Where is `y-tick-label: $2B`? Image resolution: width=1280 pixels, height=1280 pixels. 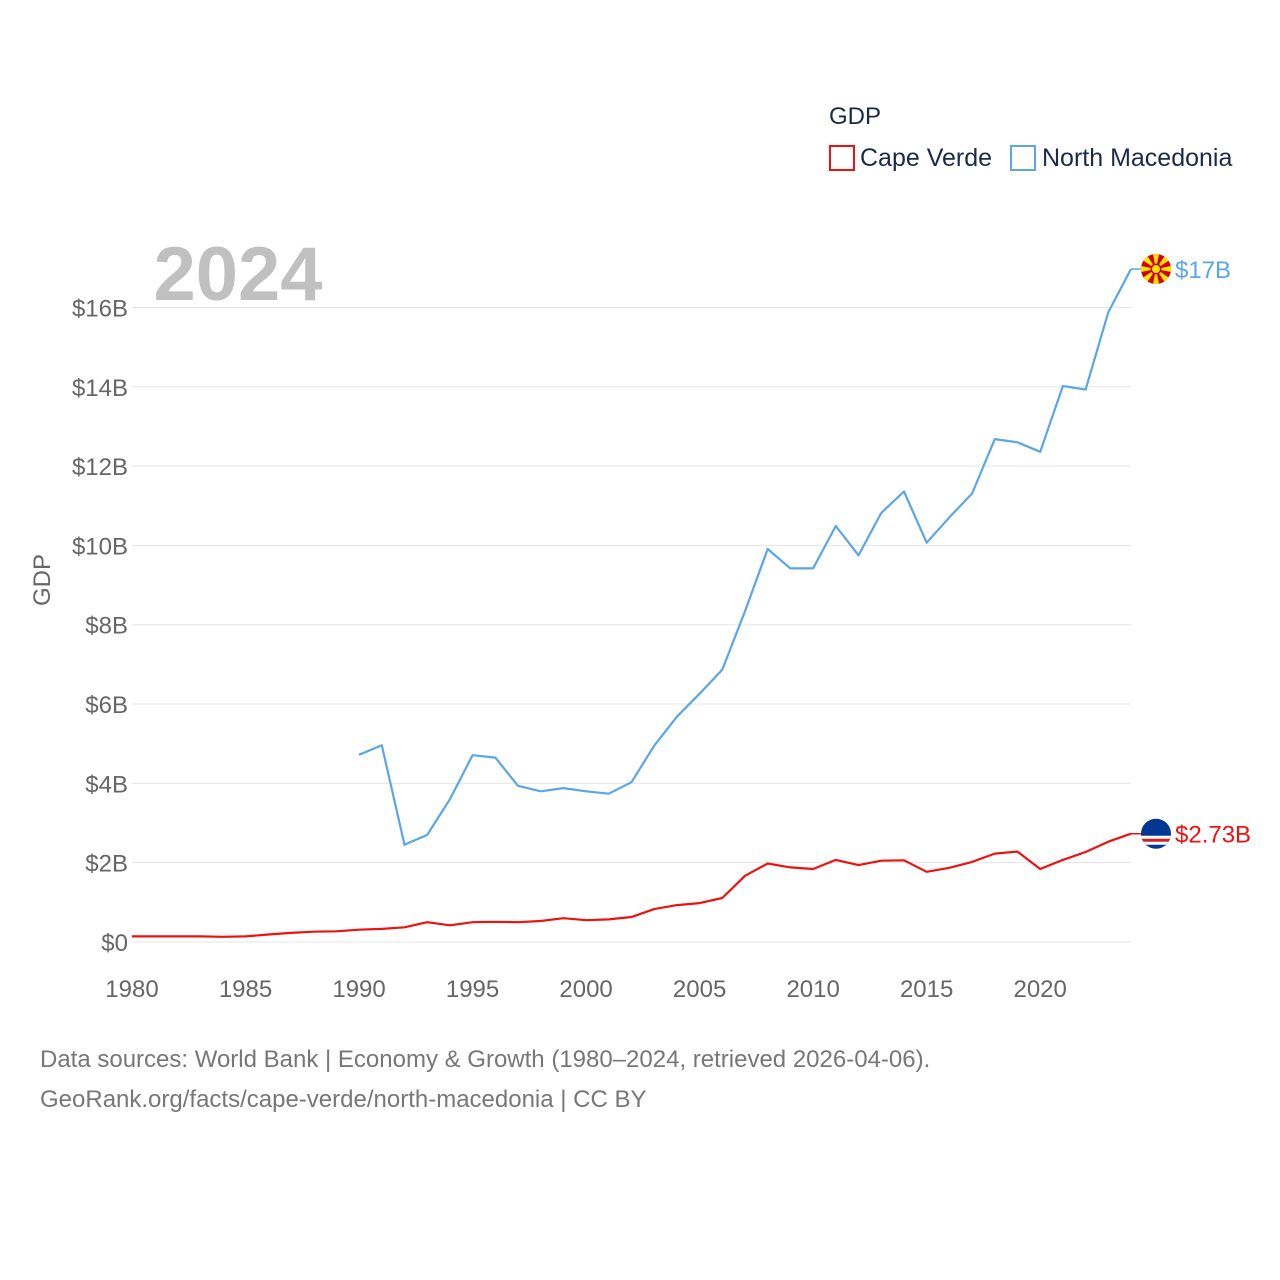
y-tick-label: $2B is located at coordinates (106, 864).